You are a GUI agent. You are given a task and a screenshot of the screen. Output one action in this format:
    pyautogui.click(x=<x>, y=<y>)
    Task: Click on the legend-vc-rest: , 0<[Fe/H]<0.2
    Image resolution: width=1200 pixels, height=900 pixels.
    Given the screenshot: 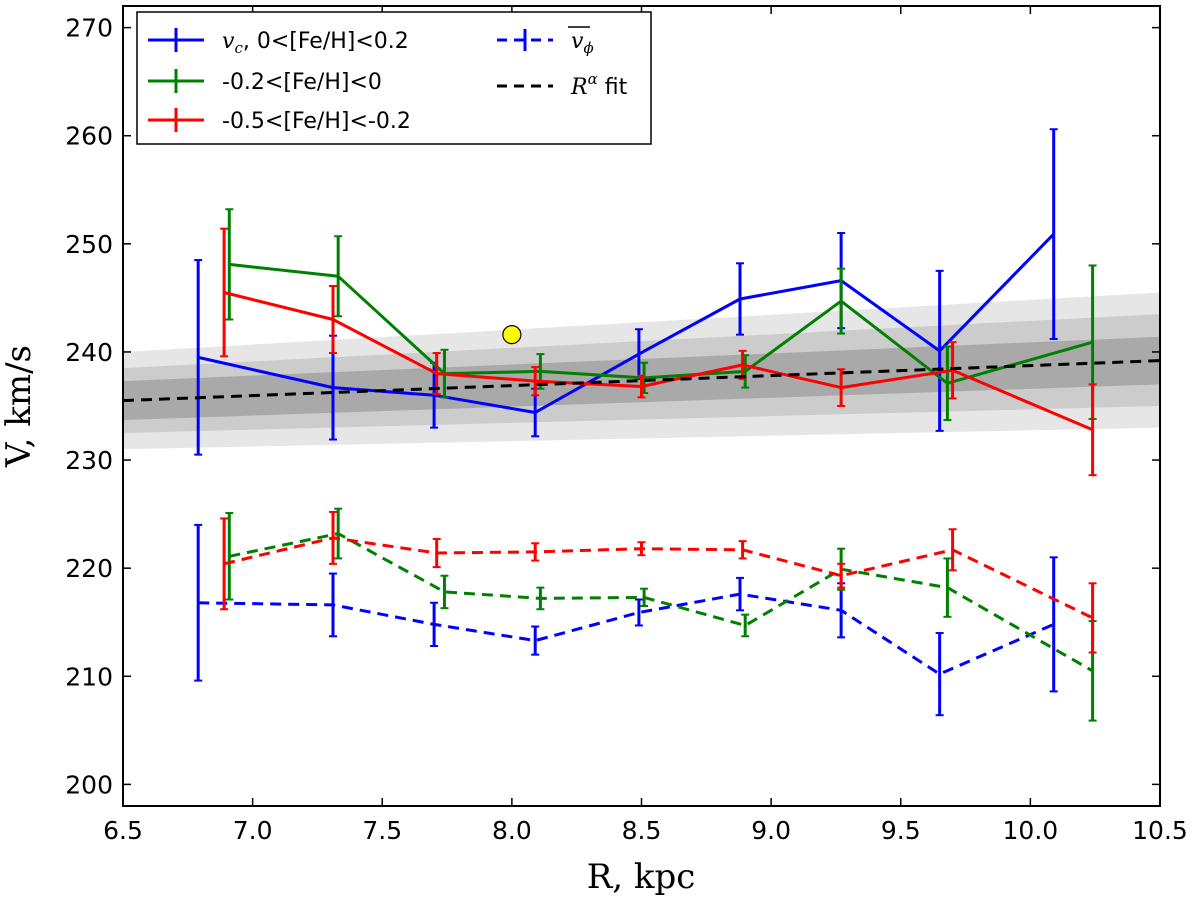 What is the action you would take?
    pyautogui.click(x=326, y=41)
    